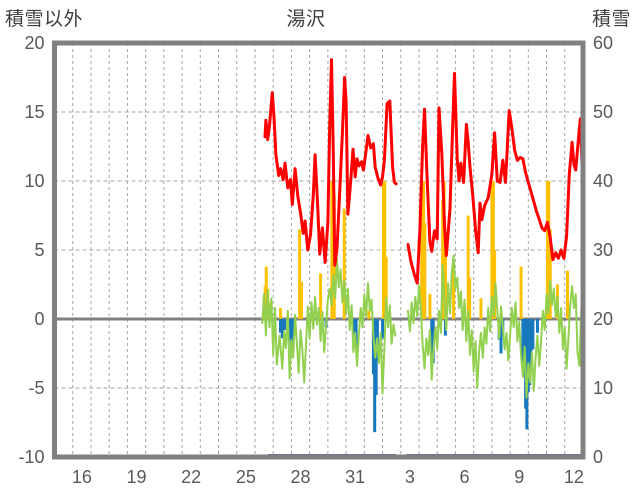  Describe the element at coordinates (34, 181) in the screenshot. I see `y-left-tick-label: 10` at that location.